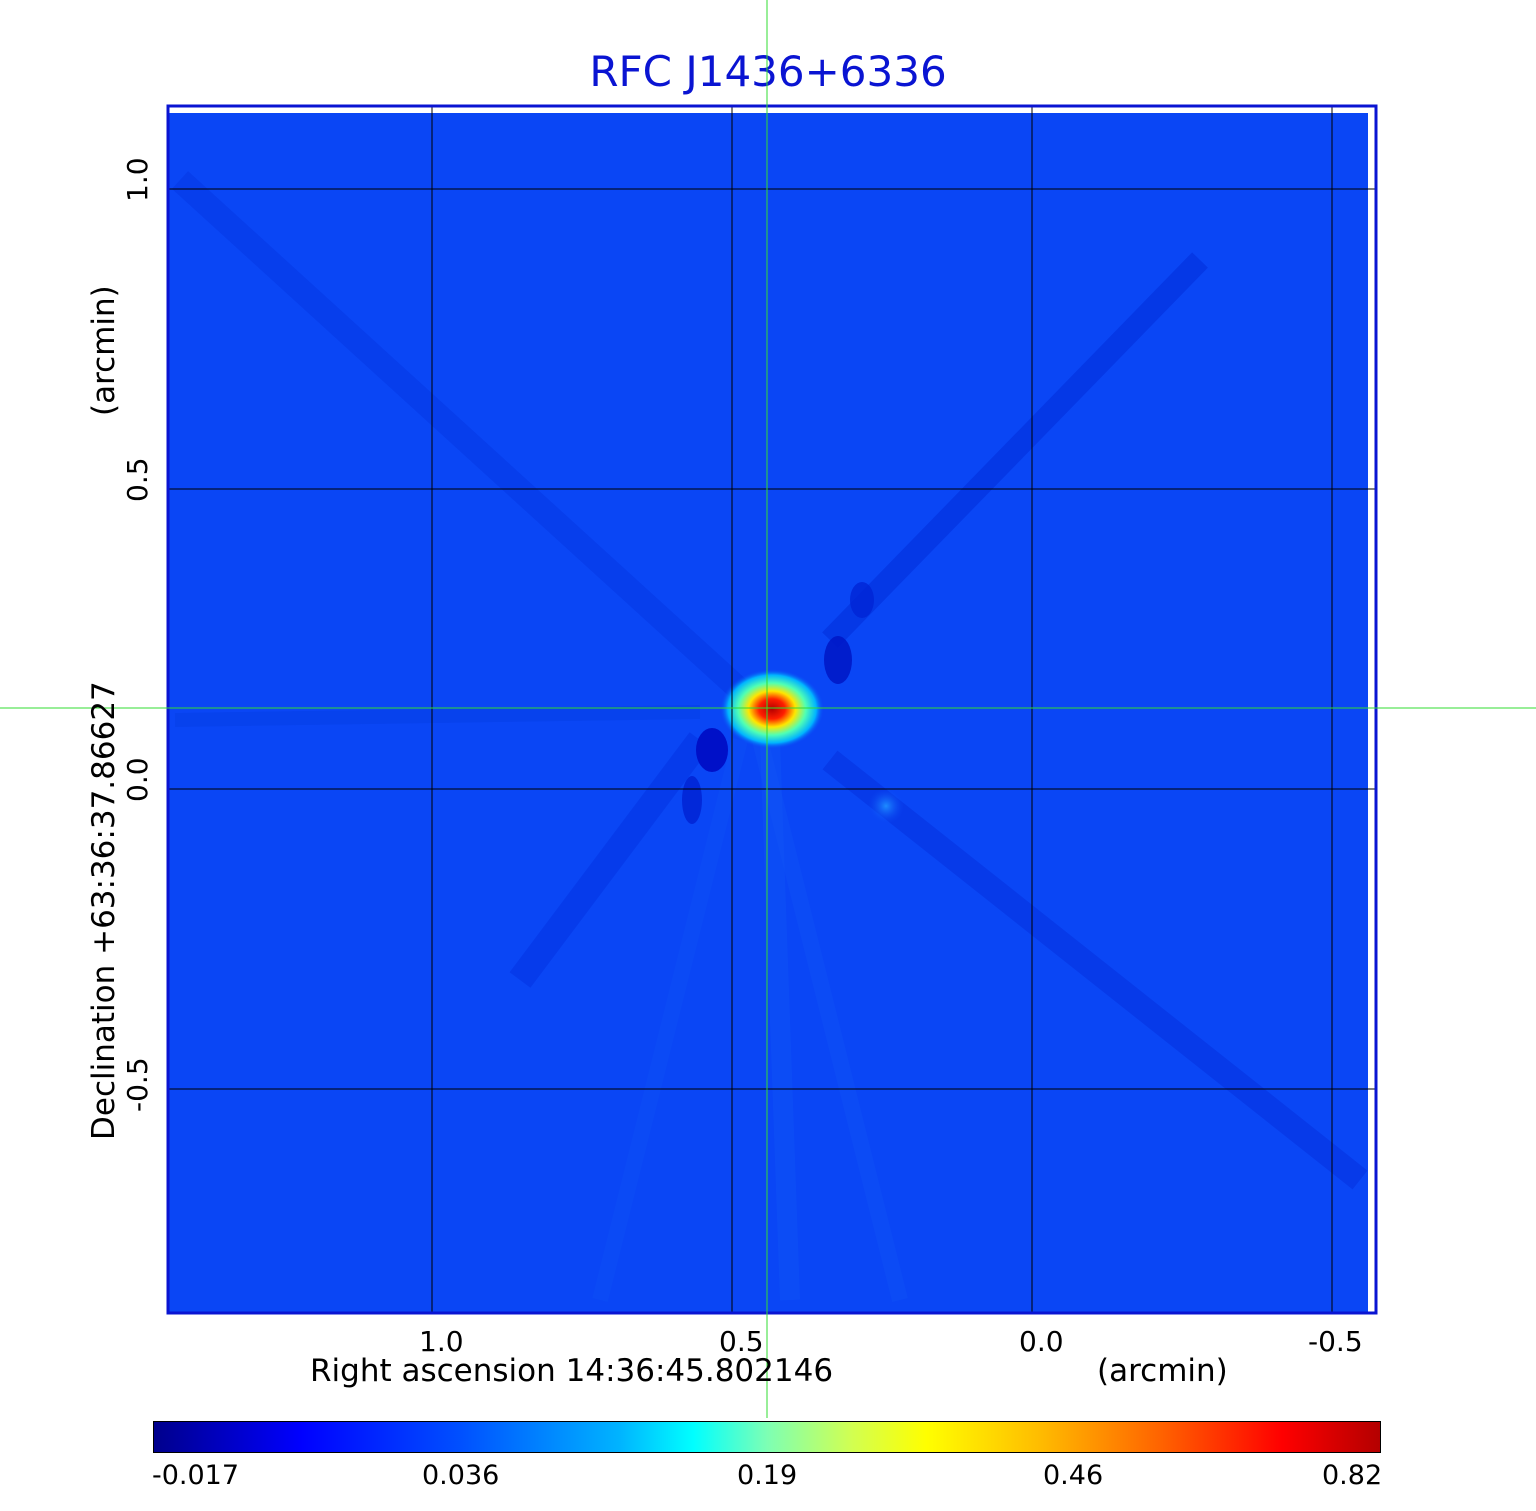  What do you see at coordinates (196, 1475) in the screenshot?
I see `colorbar-tick-label: -0.017` at bounding box center [196, 1475].